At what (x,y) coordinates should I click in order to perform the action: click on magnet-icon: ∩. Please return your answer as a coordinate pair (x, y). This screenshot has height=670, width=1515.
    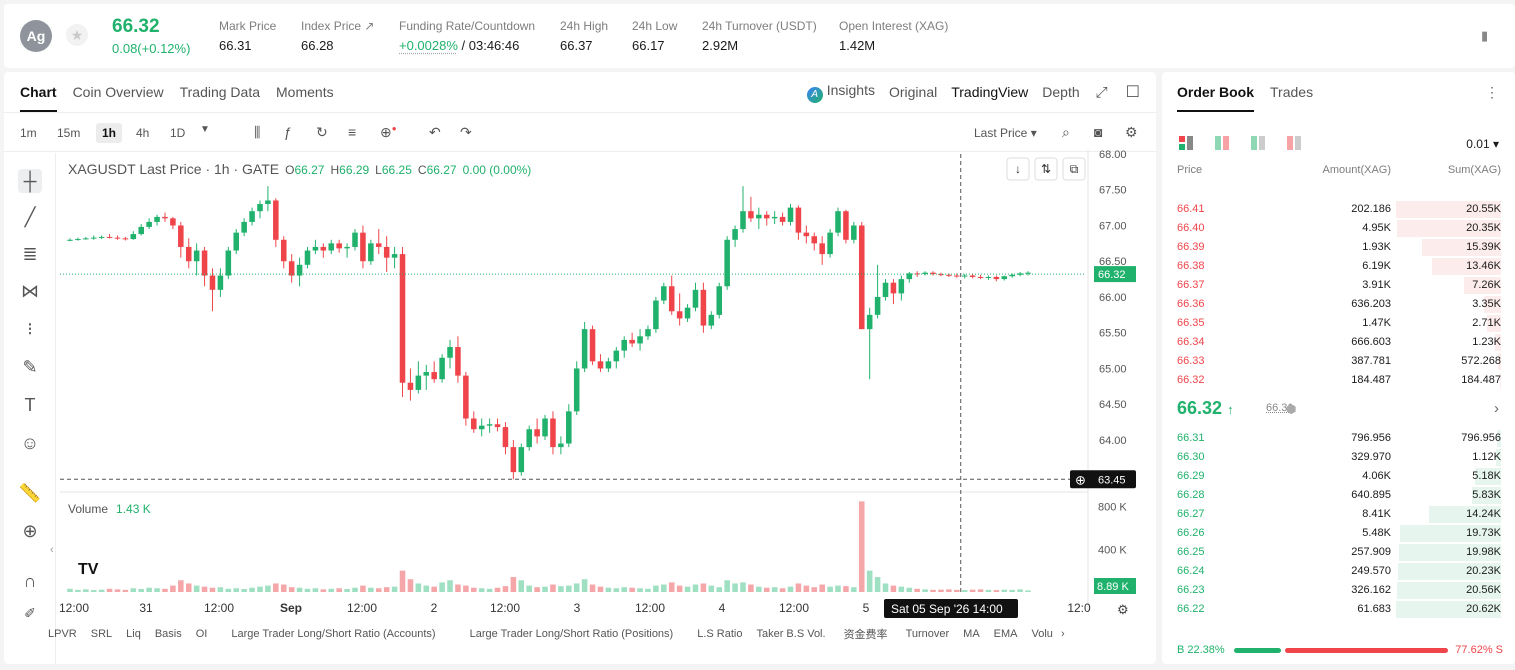
    Looking at the image, I should click on (30, 581).